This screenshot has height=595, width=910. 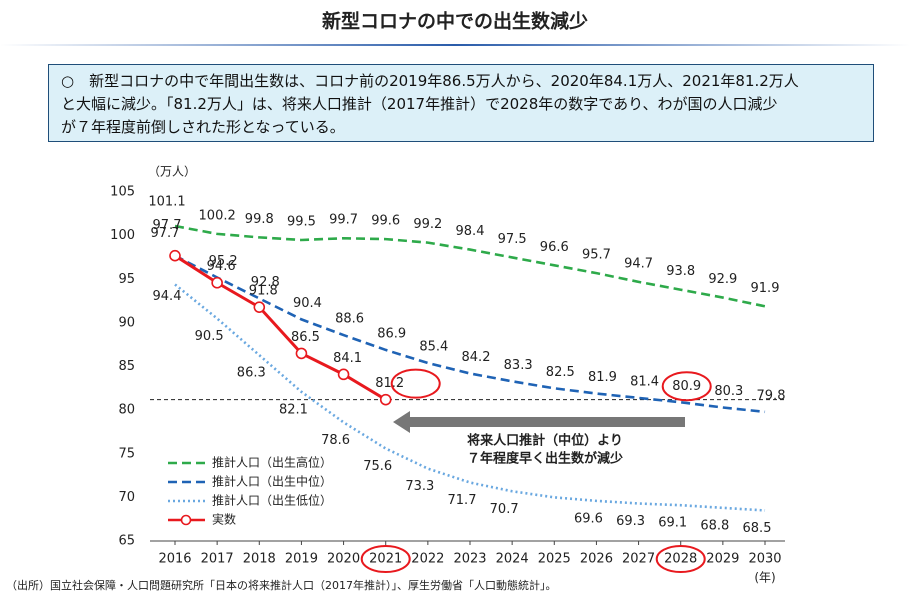 I want to click on x-tick-label: 2024, so click(x=512, y=559).